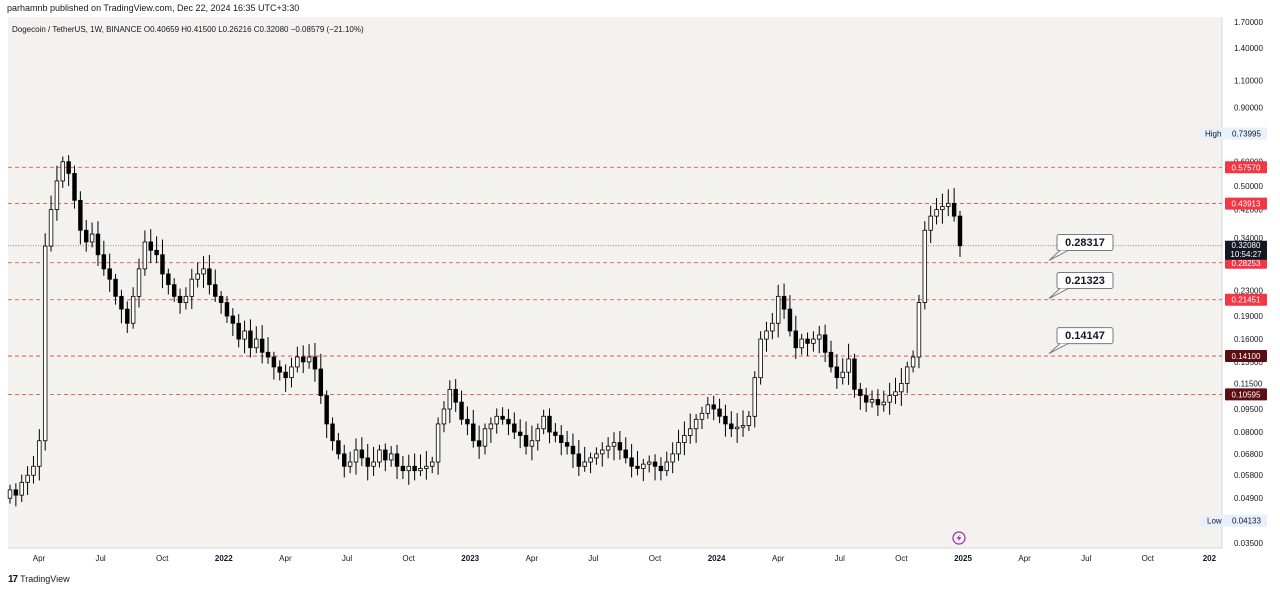  I want to click on low-tag, so click(1233, 520).